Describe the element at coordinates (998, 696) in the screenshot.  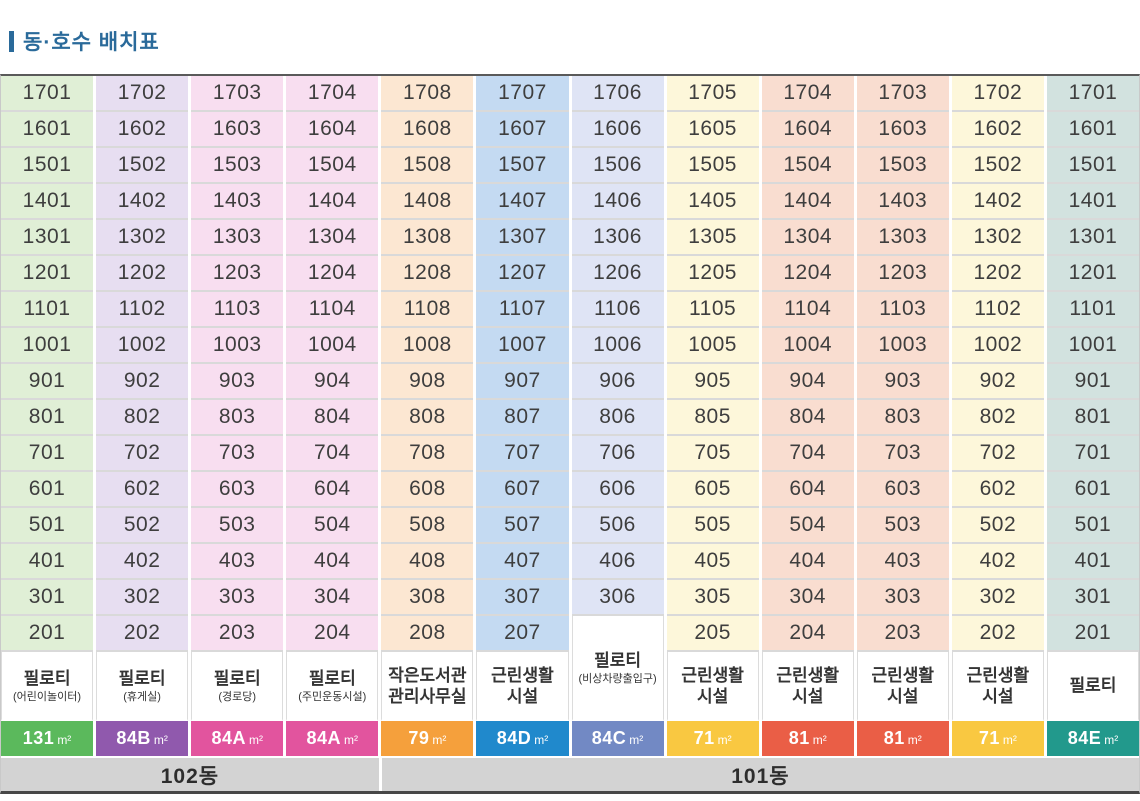
I see `facility-label: 시설` at that location.